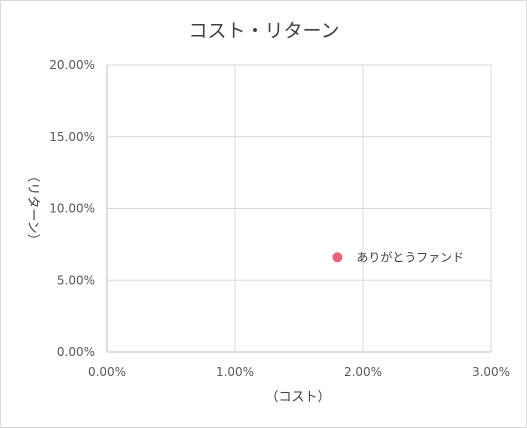  I want to click on chart-title: コスト・リターン, so click(263, 31).